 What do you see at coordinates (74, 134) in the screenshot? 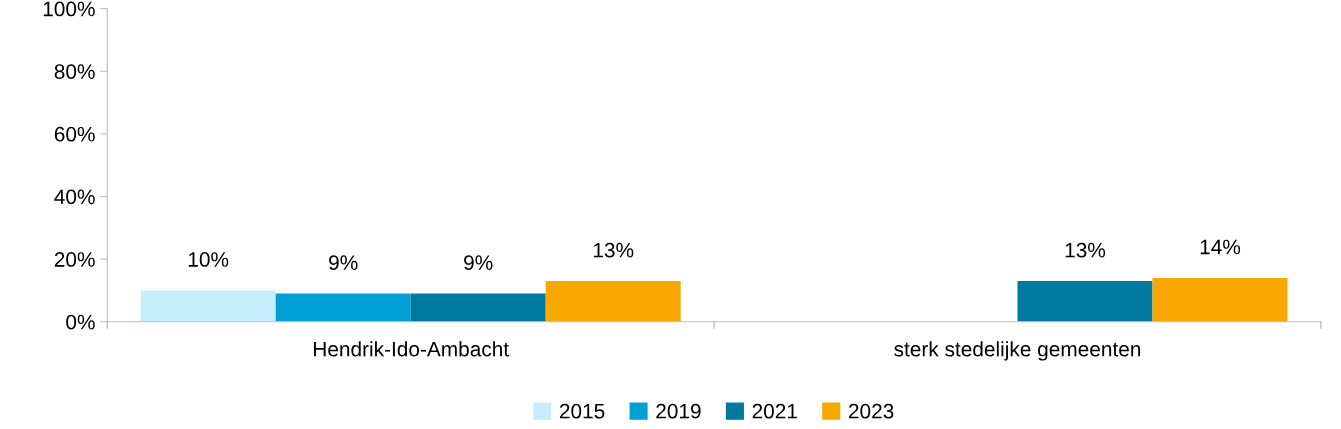
I see `y-tick-label: 60%` at bounding box center [74, 134].